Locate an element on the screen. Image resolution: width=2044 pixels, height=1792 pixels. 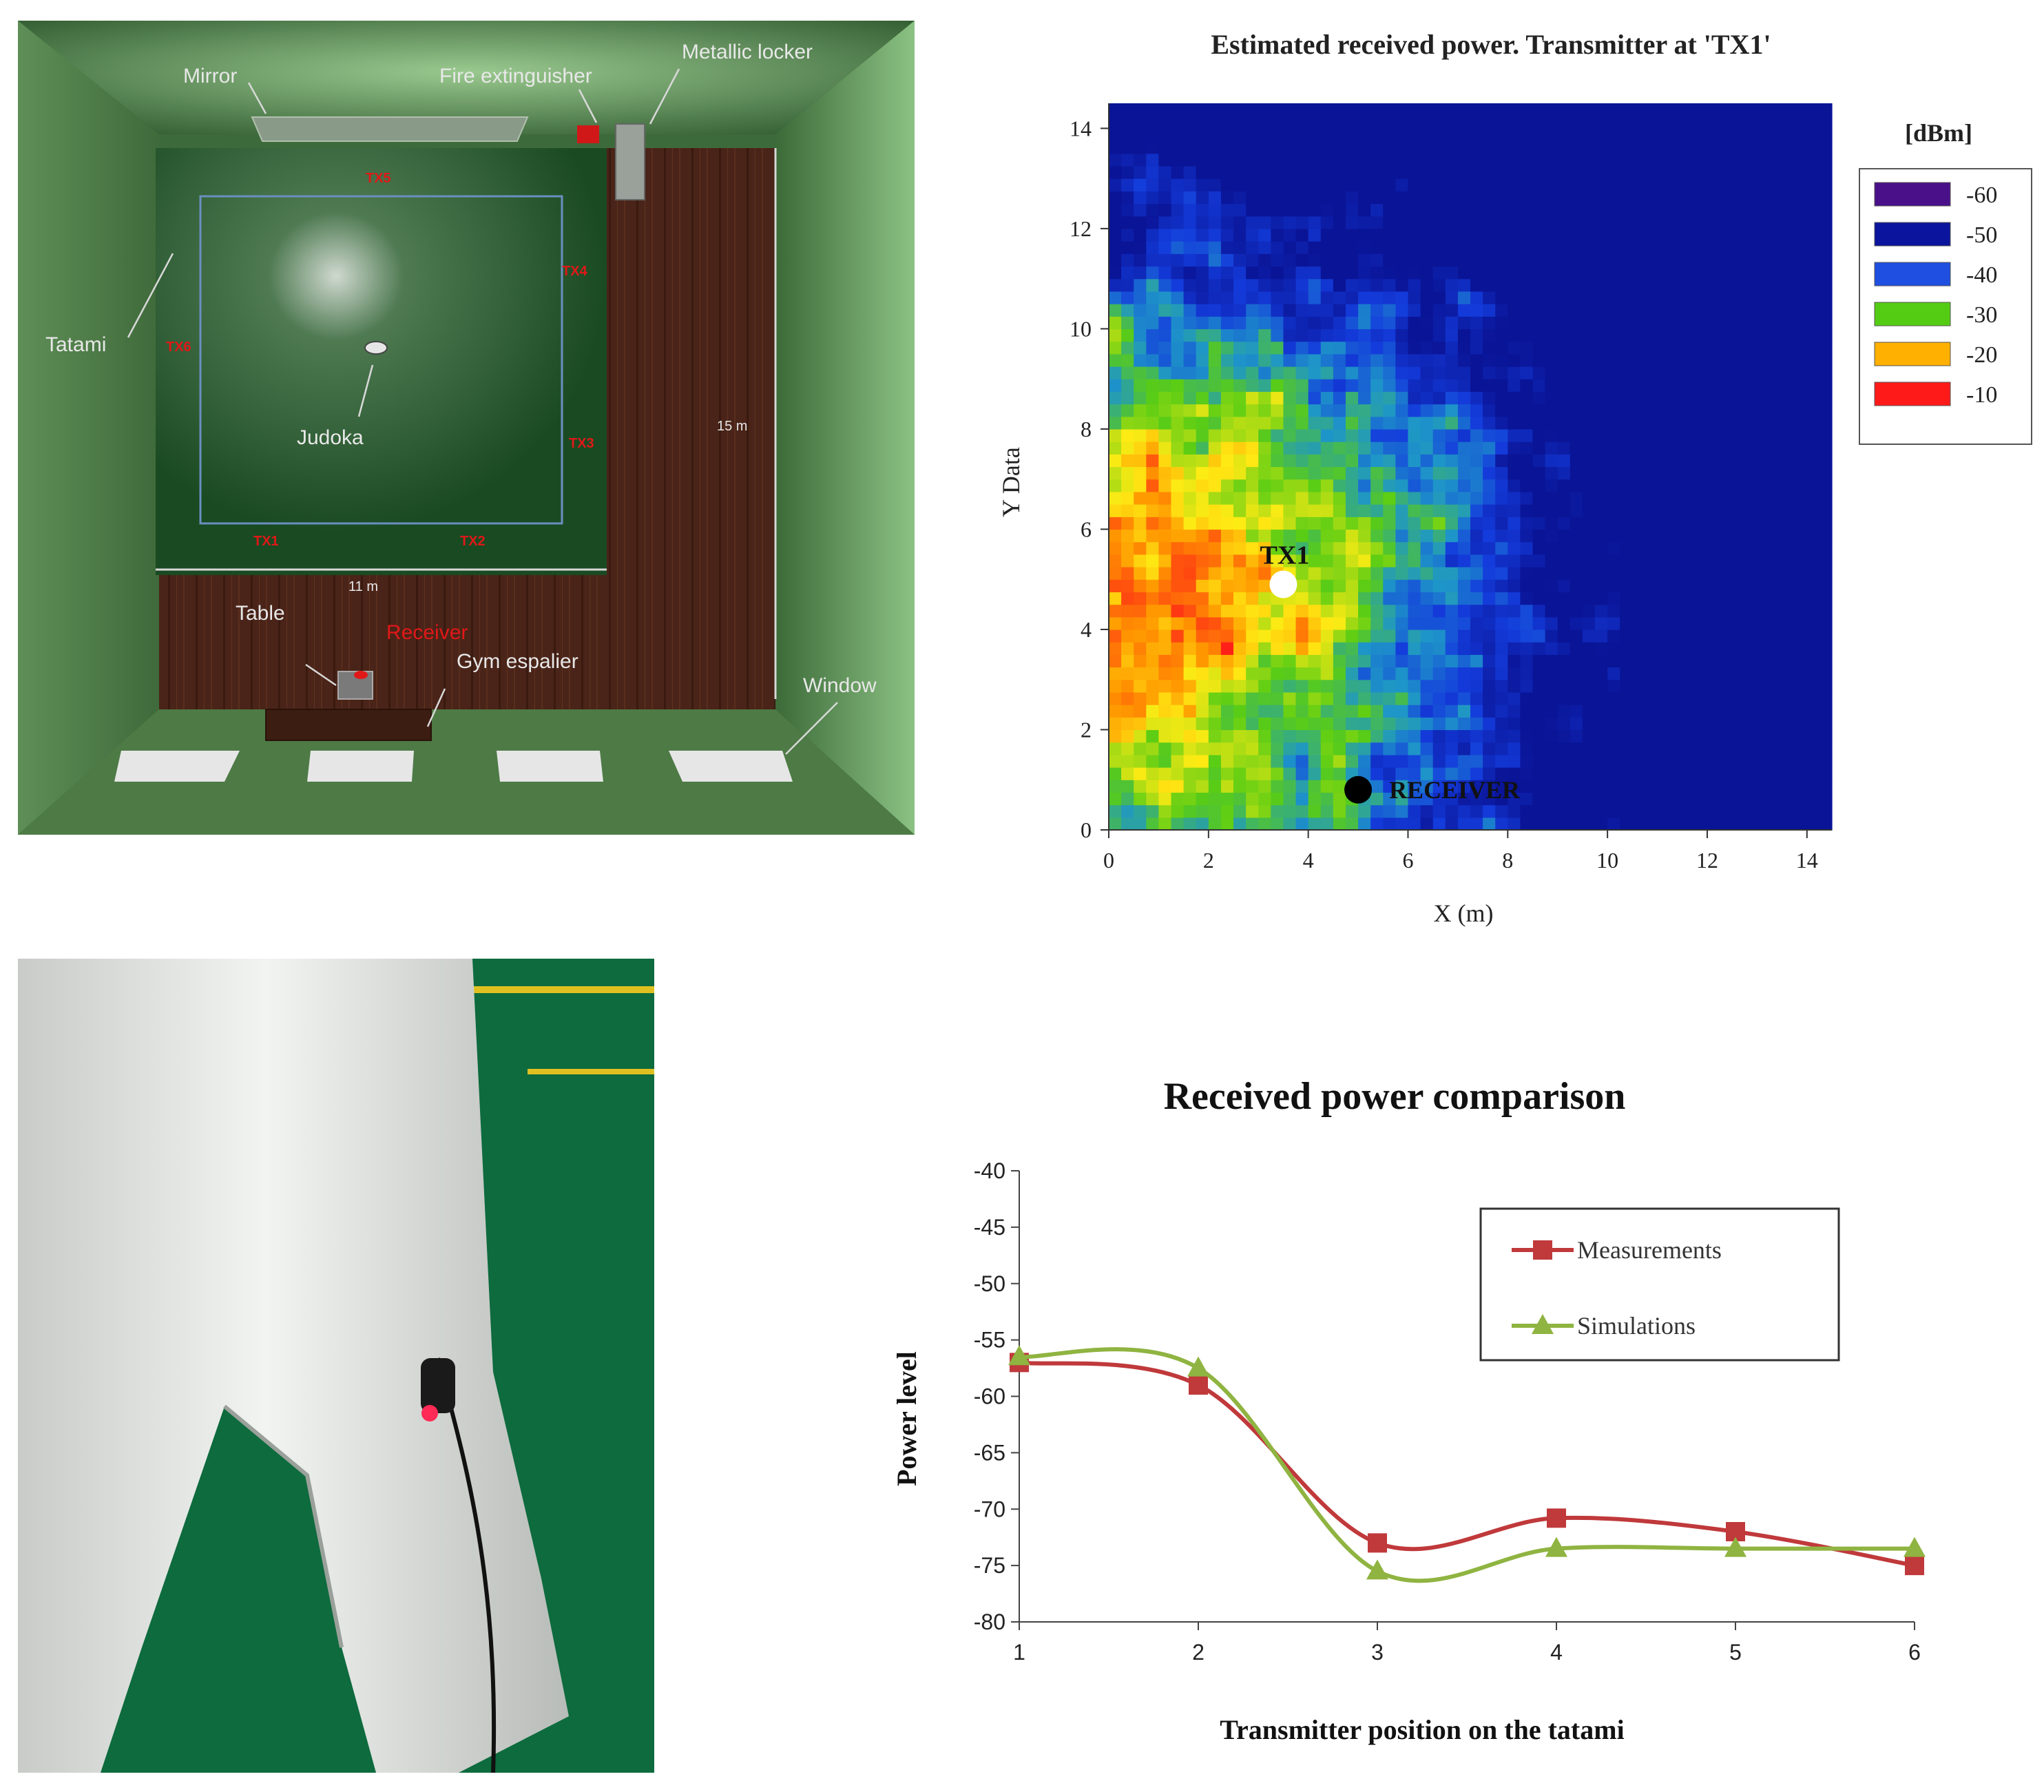
gym-espalier-shape is located at coordinates (348, 725).